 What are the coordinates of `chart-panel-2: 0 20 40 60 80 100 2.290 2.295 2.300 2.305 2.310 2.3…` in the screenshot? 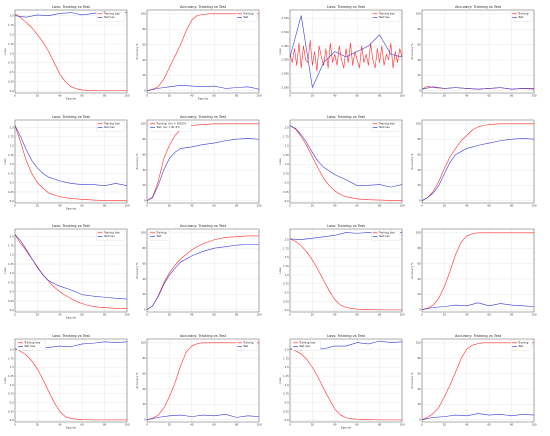 It's located at (341, 51).